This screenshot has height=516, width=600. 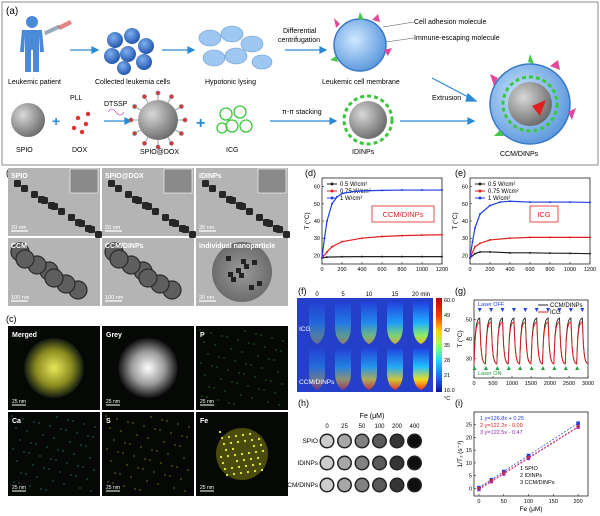 I want to click on series-line, so click(x=531, y=343).